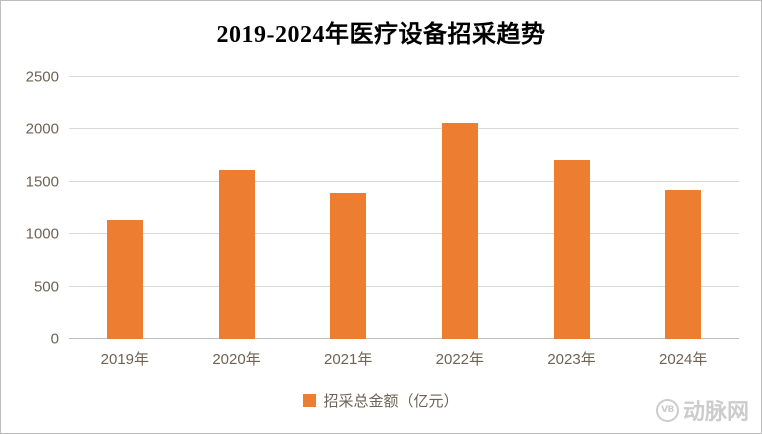 Image resolution: width=762 pixels, height=434 pixels. What do you see at coordinates (54, 339) in the screenshot?
I see `y-tick-label: 0` at bounding box center [54, 339].